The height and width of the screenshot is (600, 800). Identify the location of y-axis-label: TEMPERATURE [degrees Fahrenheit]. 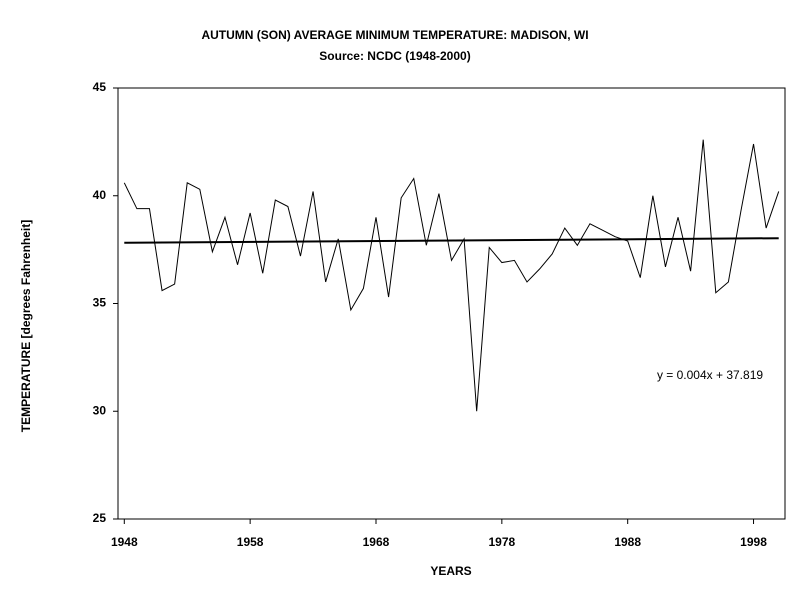
(26, 326).